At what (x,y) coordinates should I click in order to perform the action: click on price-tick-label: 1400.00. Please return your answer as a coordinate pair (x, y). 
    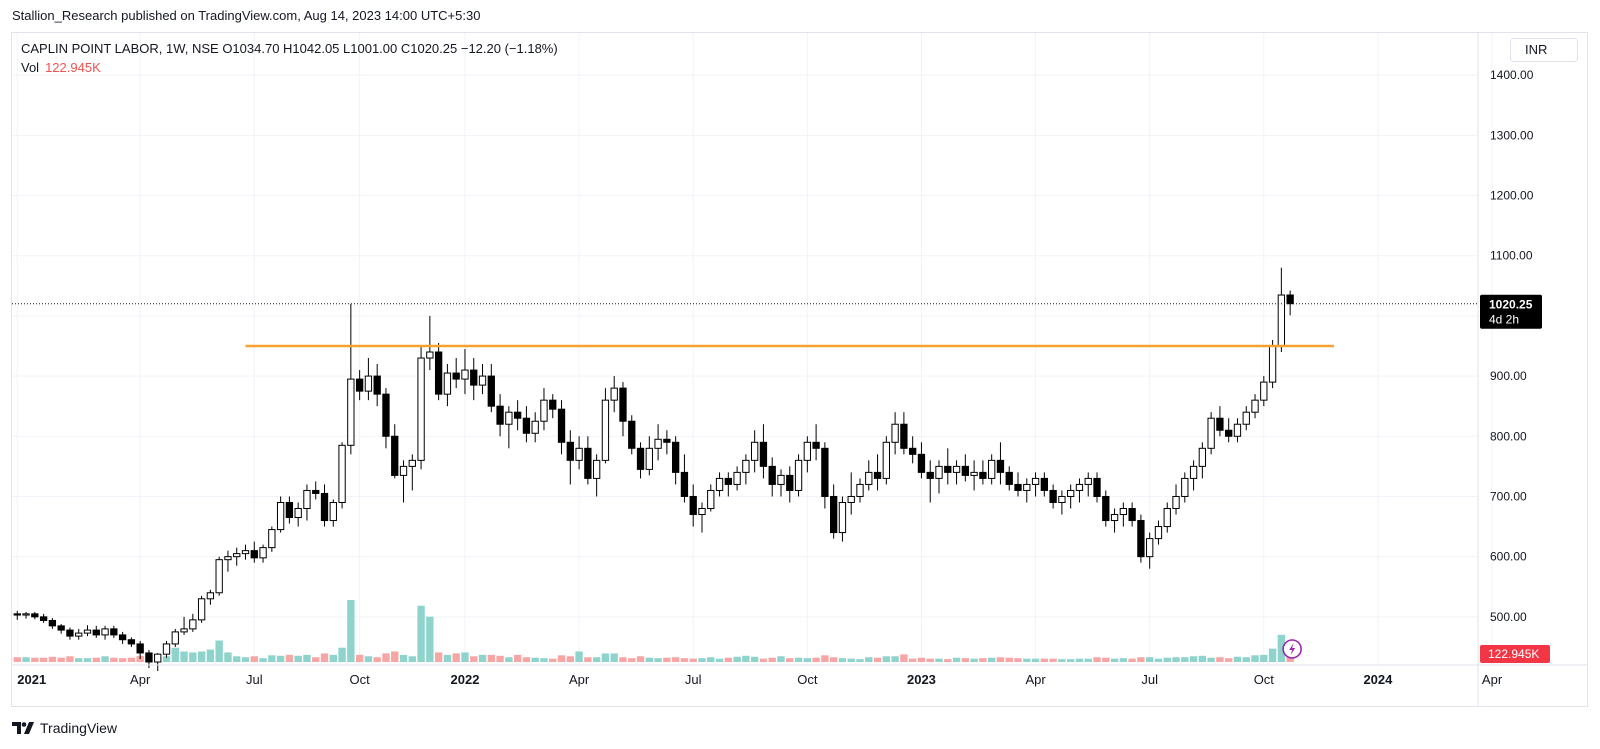
    Looking at the image, I should click on (1512, 75).